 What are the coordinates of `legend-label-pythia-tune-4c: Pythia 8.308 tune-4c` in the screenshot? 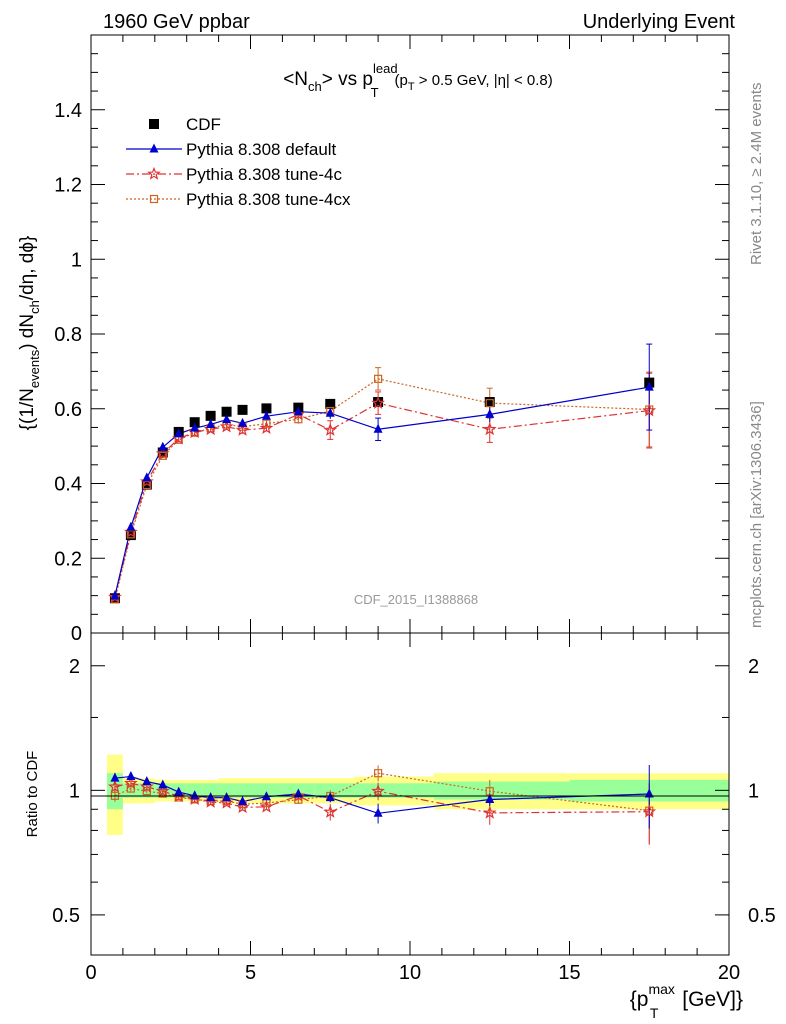 It's located at (264, 174).